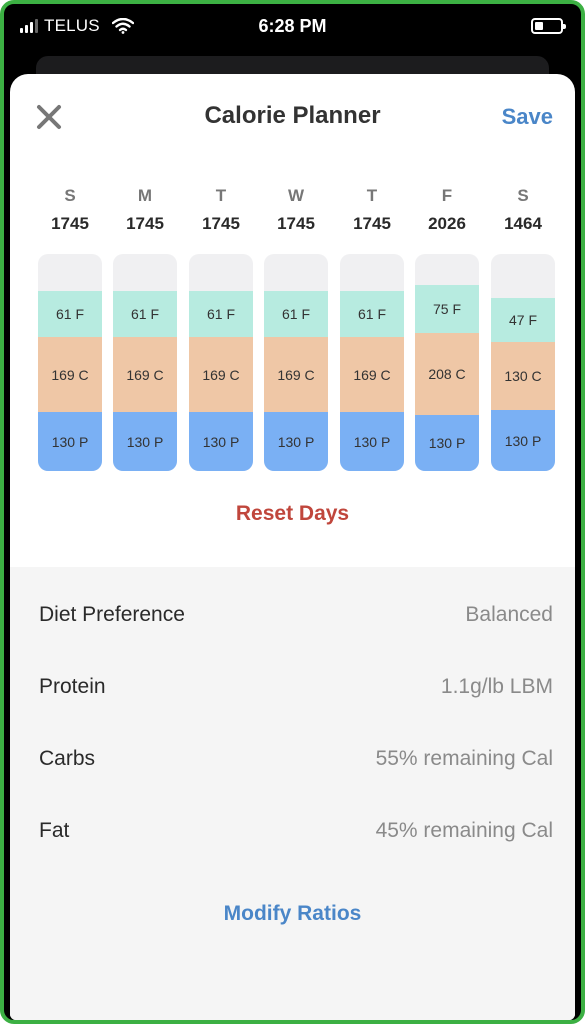  I want to click on wifi-icon, so click(122, 26).